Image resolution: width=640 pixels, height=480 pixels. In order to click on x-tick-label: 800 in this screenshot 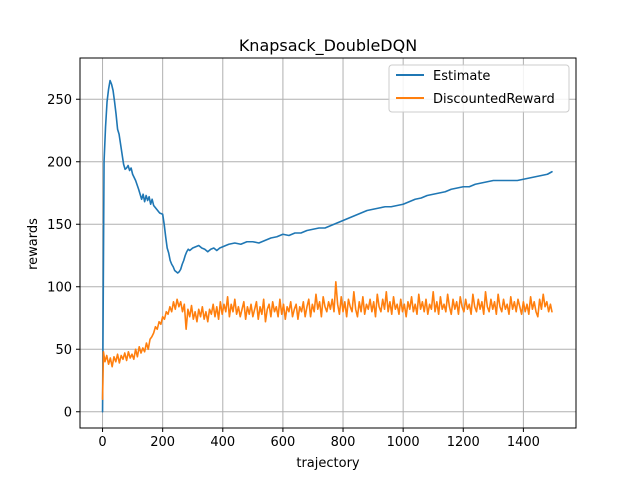, I will do `click(343, 442)`.